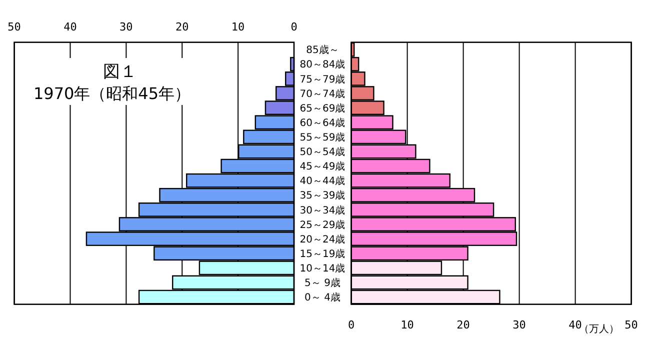 This screenshot has height=345, width=647. What do you see at coordinates (322, 50) in the screenshot?
I see `y-tick-label: 85歳～` at bounding box center [322, 50].